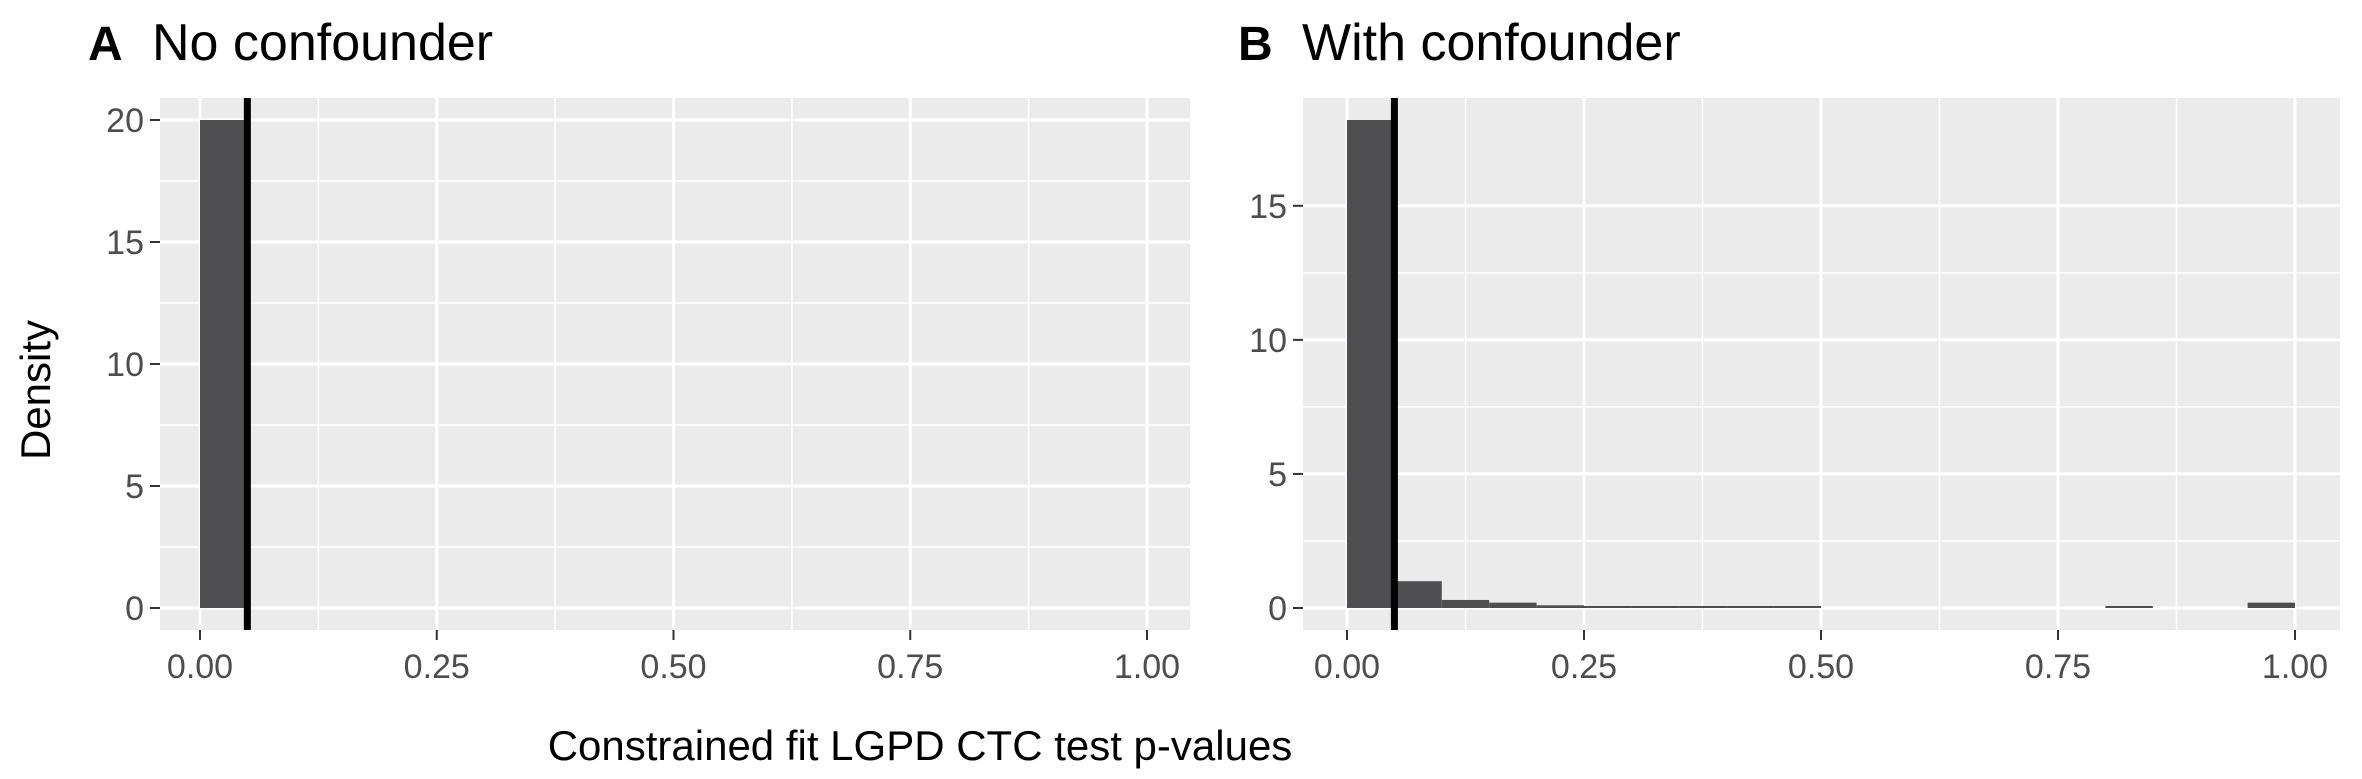 The image size is (2362, 779). Describe the element at coordinates (1147, 667) in the screenshot. I see `panel-a-x-tick-label: 1.00` at that location.